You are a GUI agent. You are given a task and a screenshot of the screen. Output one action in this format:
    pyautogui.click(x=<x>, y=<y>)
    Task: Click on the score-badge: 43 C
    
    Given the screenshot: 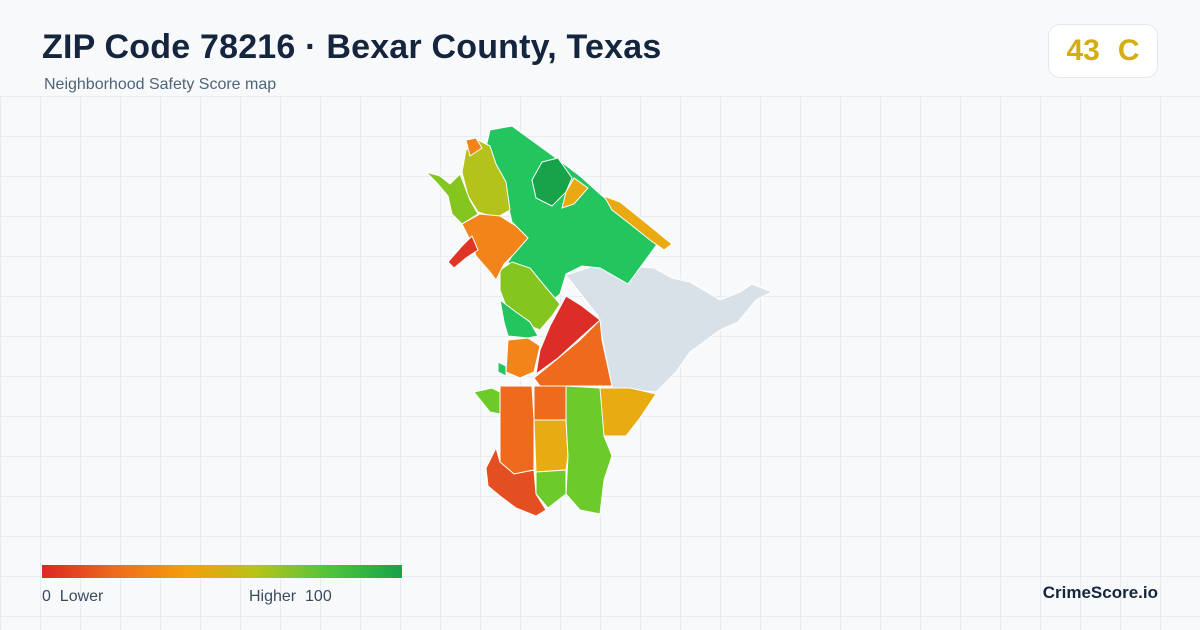 What is the action you would take?
    pyautogui.click(x=1103, y=51)
    